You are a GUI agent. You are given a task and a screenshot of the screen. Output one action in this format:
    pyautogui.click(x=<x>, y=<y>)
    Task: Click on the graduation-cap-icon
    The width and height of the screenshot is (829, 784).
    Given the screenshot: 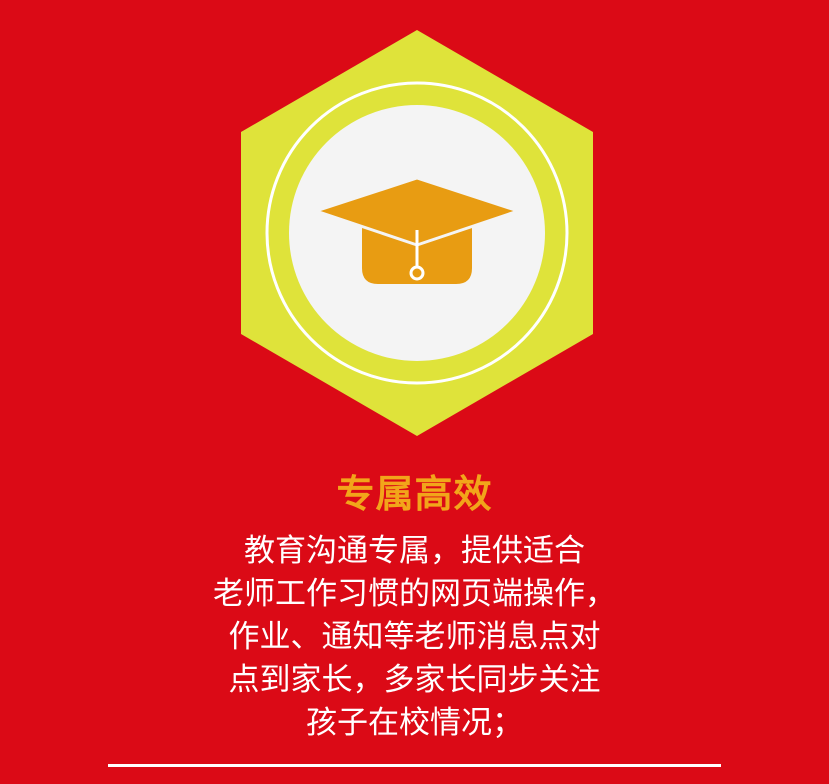 What is the action you would take?
    pyautogui.click(x=417, y=230)
    